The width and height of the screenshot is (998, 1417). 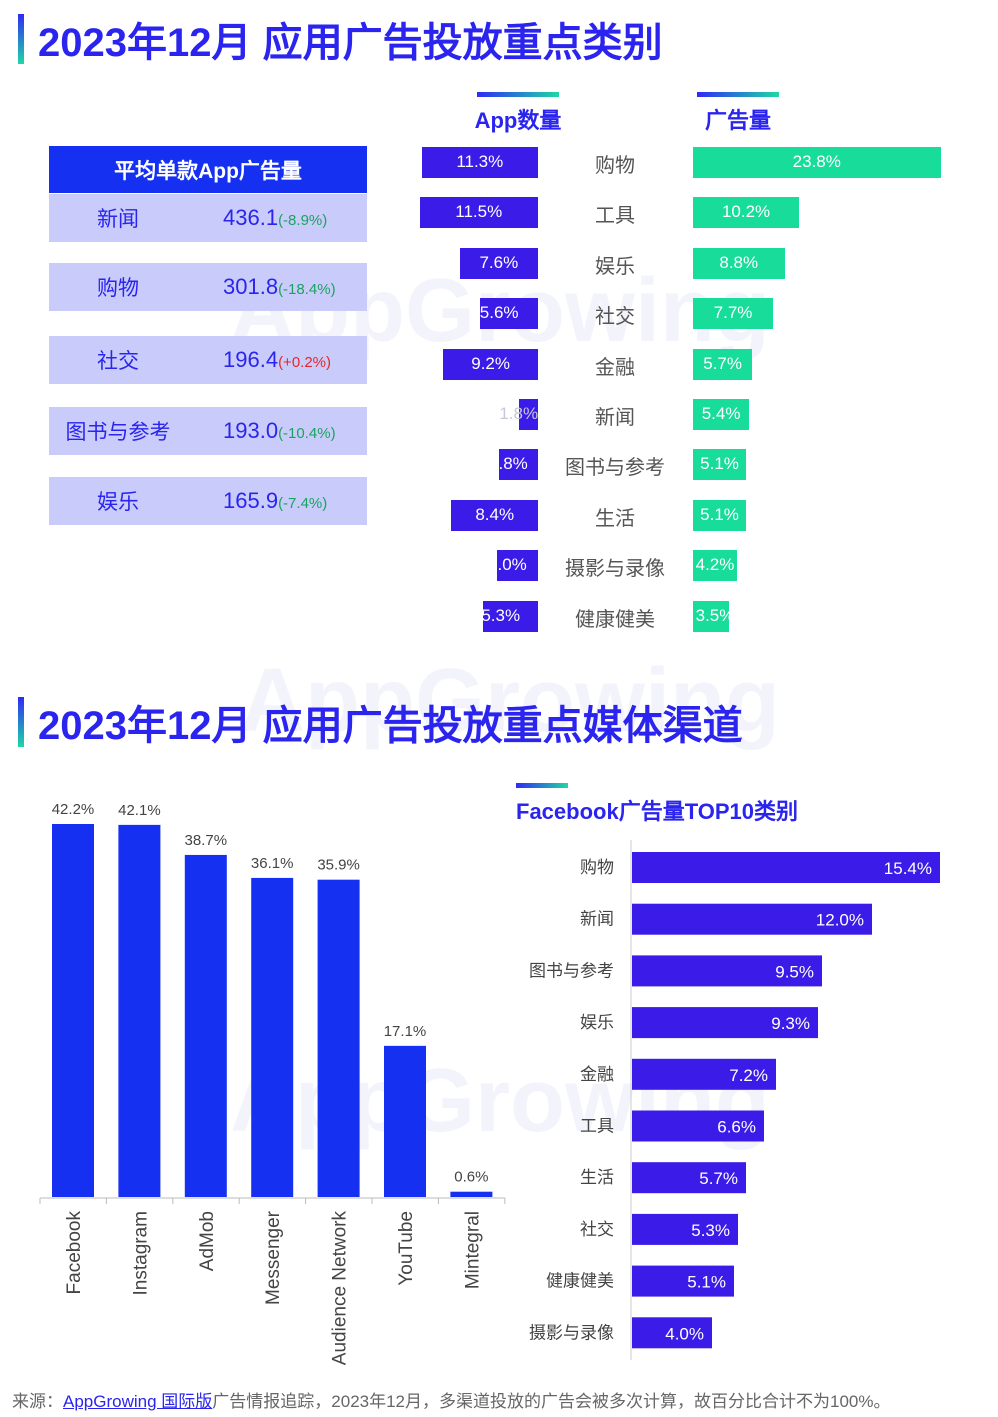 What do you see at coordinates (597, 1022) in the screenshot?
I see `fb-category-label: 娱乐` at bounding box center [597, 1022].